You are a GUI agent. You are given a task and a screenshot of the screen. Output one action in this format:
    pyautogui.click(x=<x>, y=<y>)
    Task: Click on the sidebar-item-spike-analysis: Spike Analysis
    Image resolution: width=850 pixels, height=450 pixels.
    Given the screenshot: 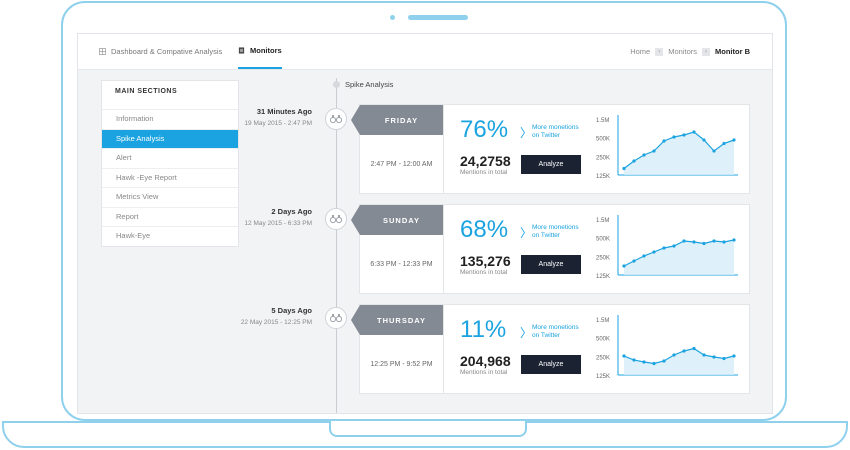 What is the action you would take?
    pyautogui.click(x=170, y=138)
    